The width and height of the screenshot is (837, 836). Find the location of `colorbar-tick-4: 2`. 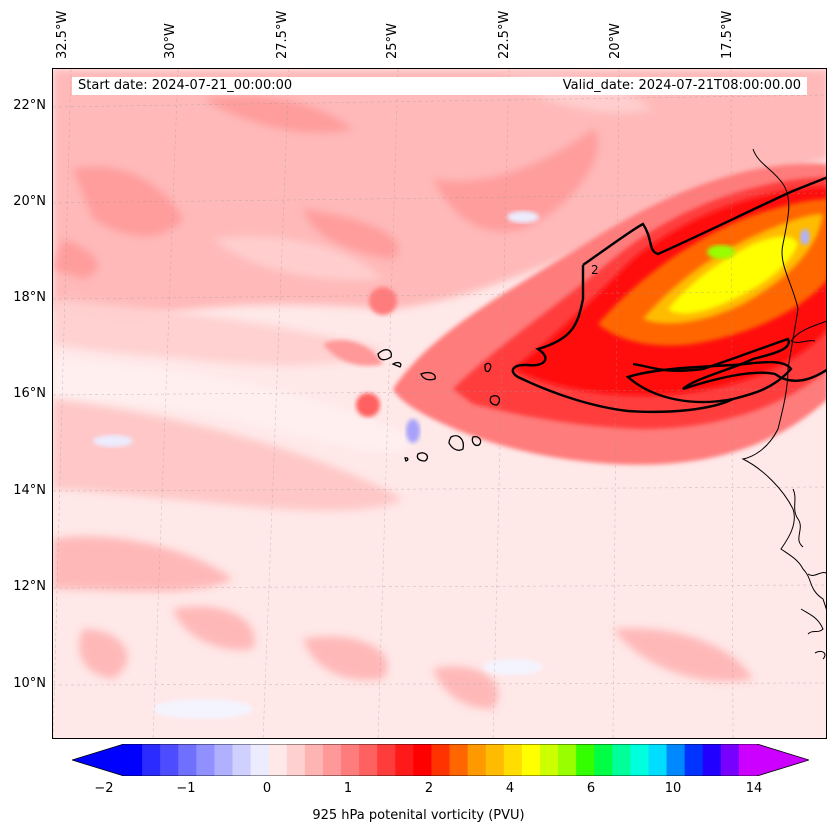

colorbar-tick-4: 2 is located at coordinates (429, 788).